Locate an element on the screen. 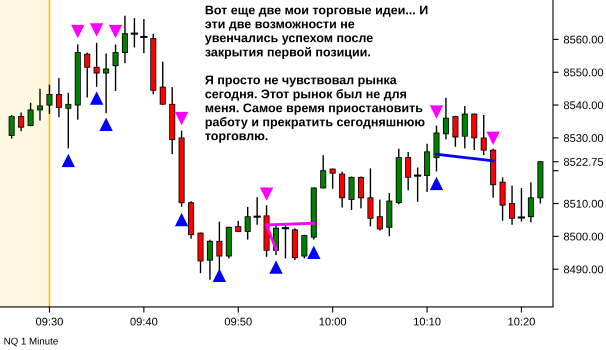  y-tick-label: 8530.00 is located at coordinates (584, 138).